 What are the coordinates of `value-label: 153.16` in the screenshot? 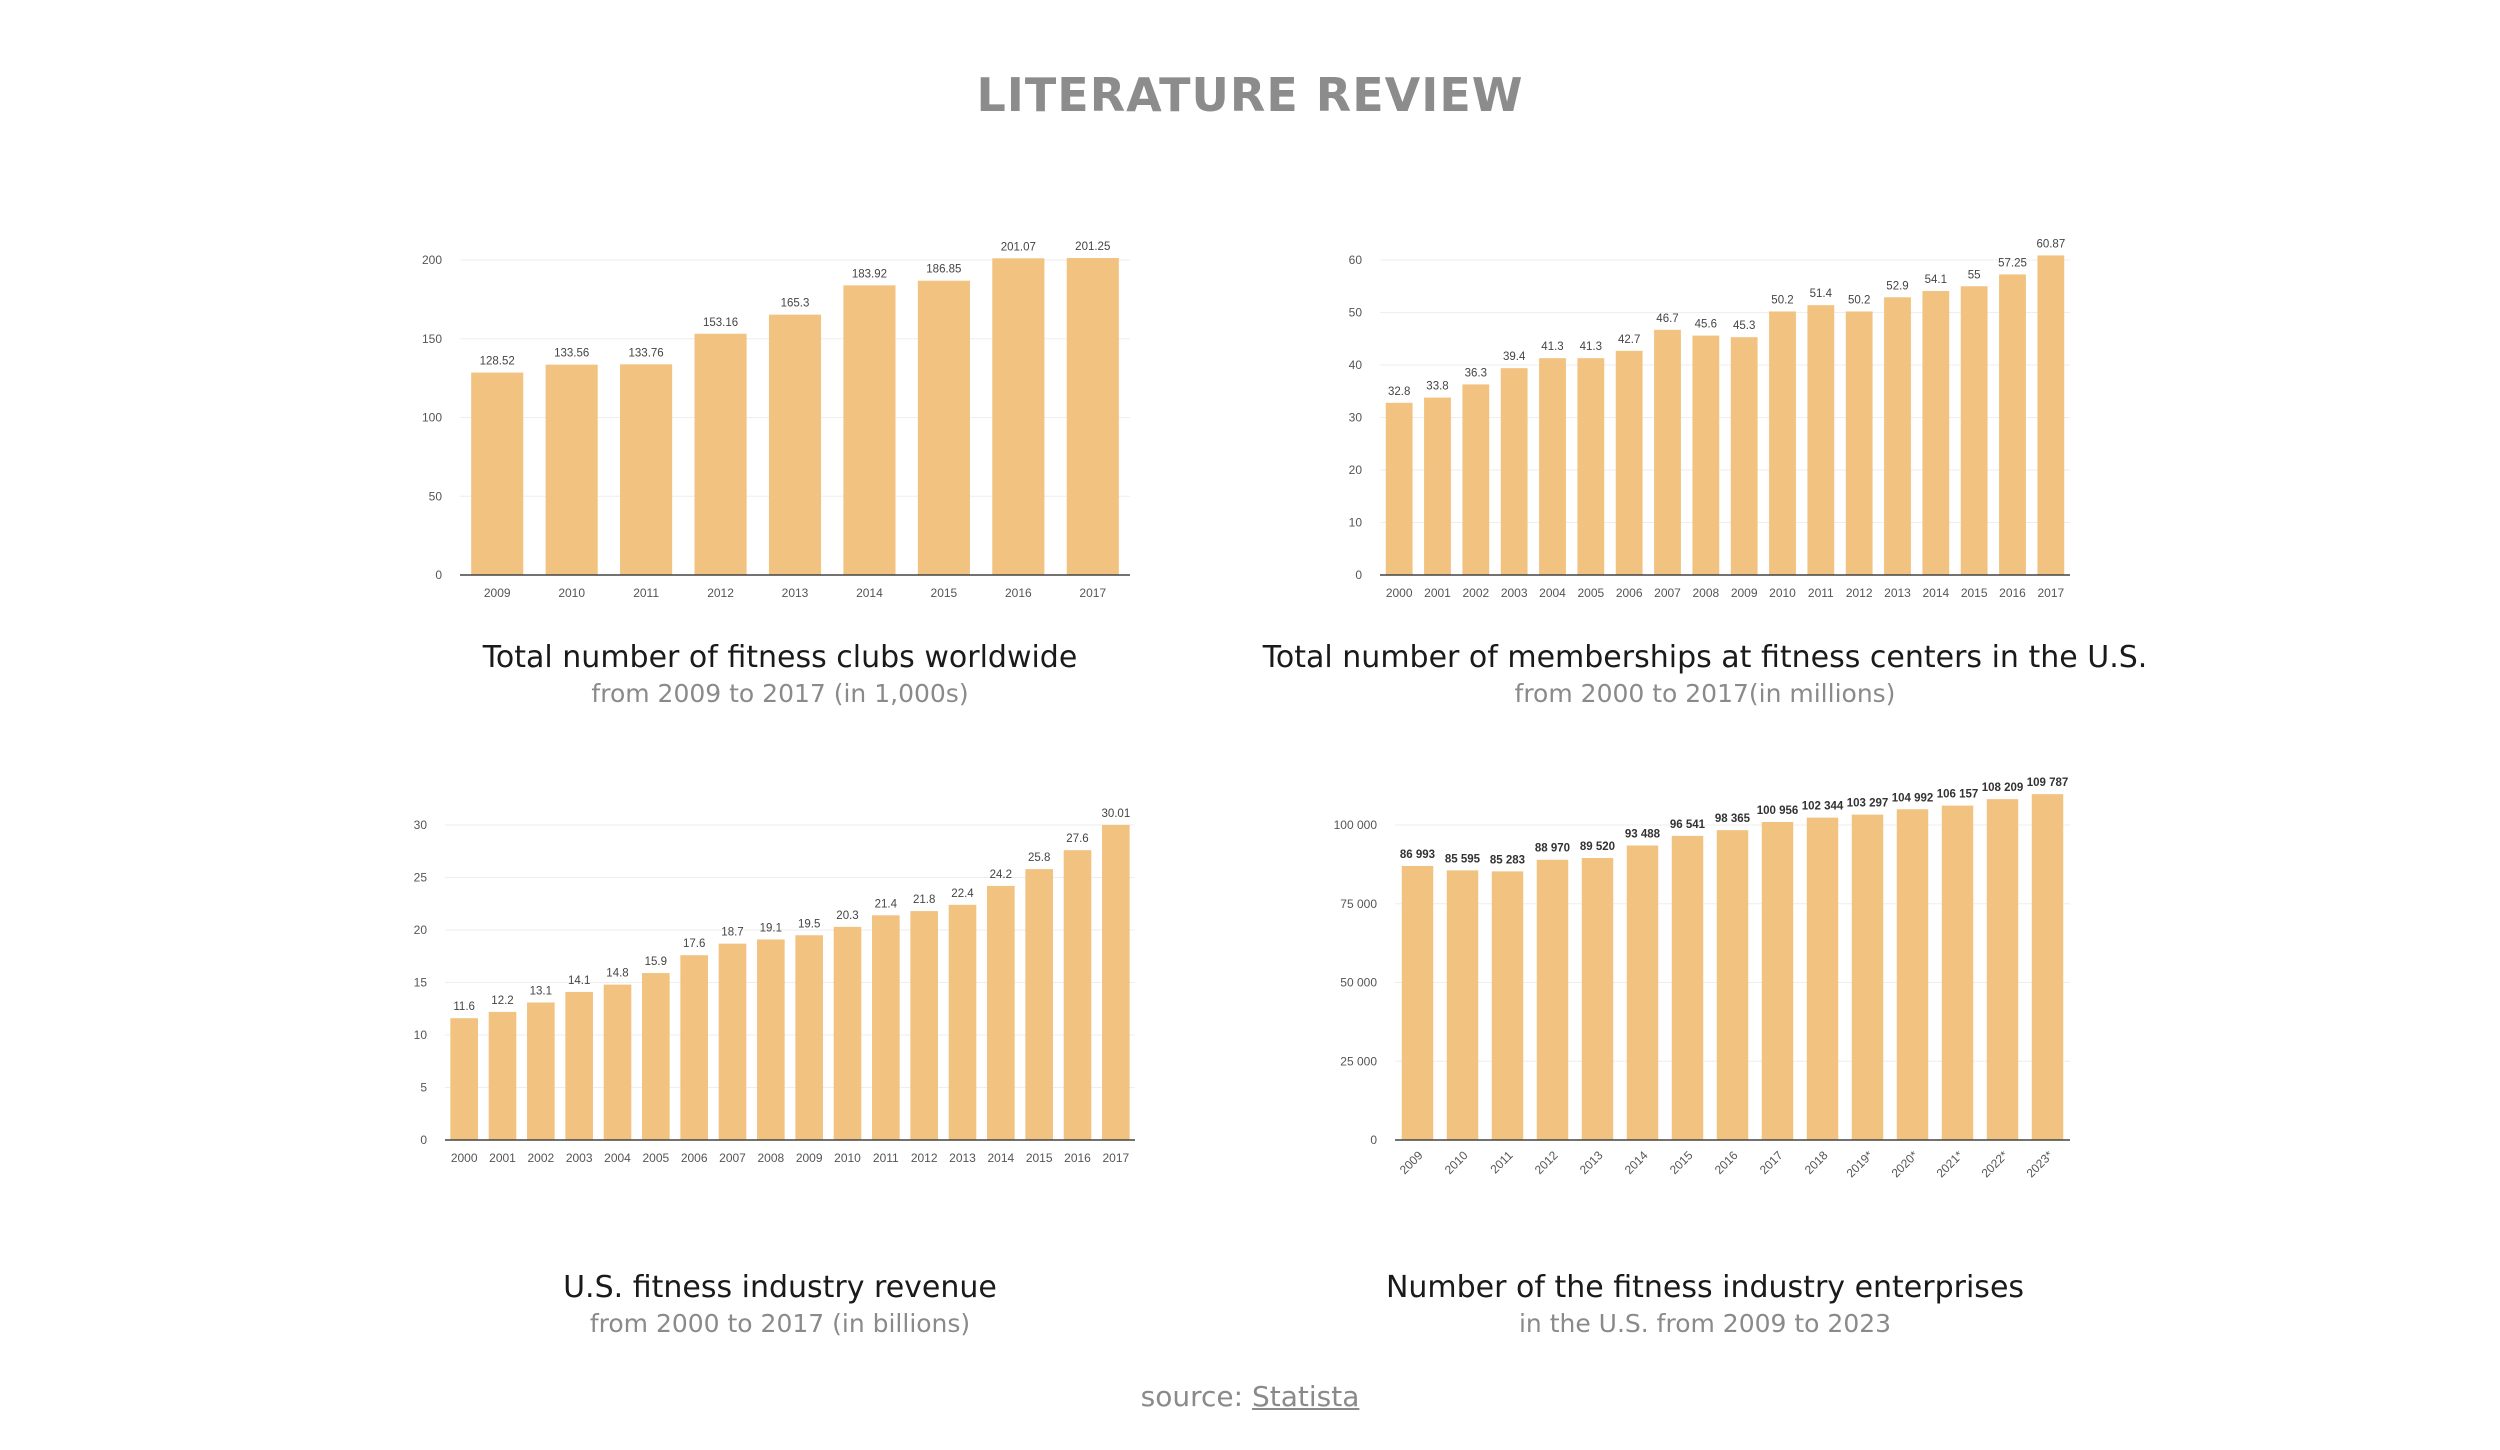 It's located at (720, 323).